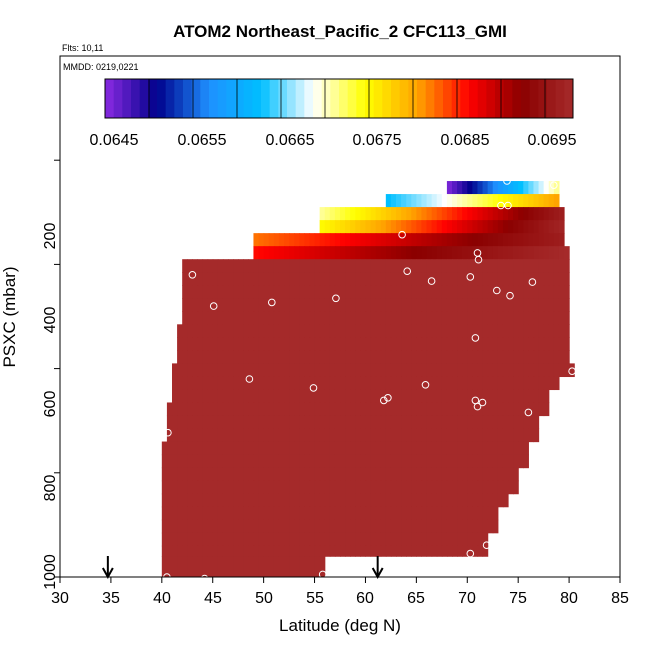 The image size is (650, 650). I want to click on y-axis: 200 400 600 800 1000 PSXC (mbar), so click(30, 323).